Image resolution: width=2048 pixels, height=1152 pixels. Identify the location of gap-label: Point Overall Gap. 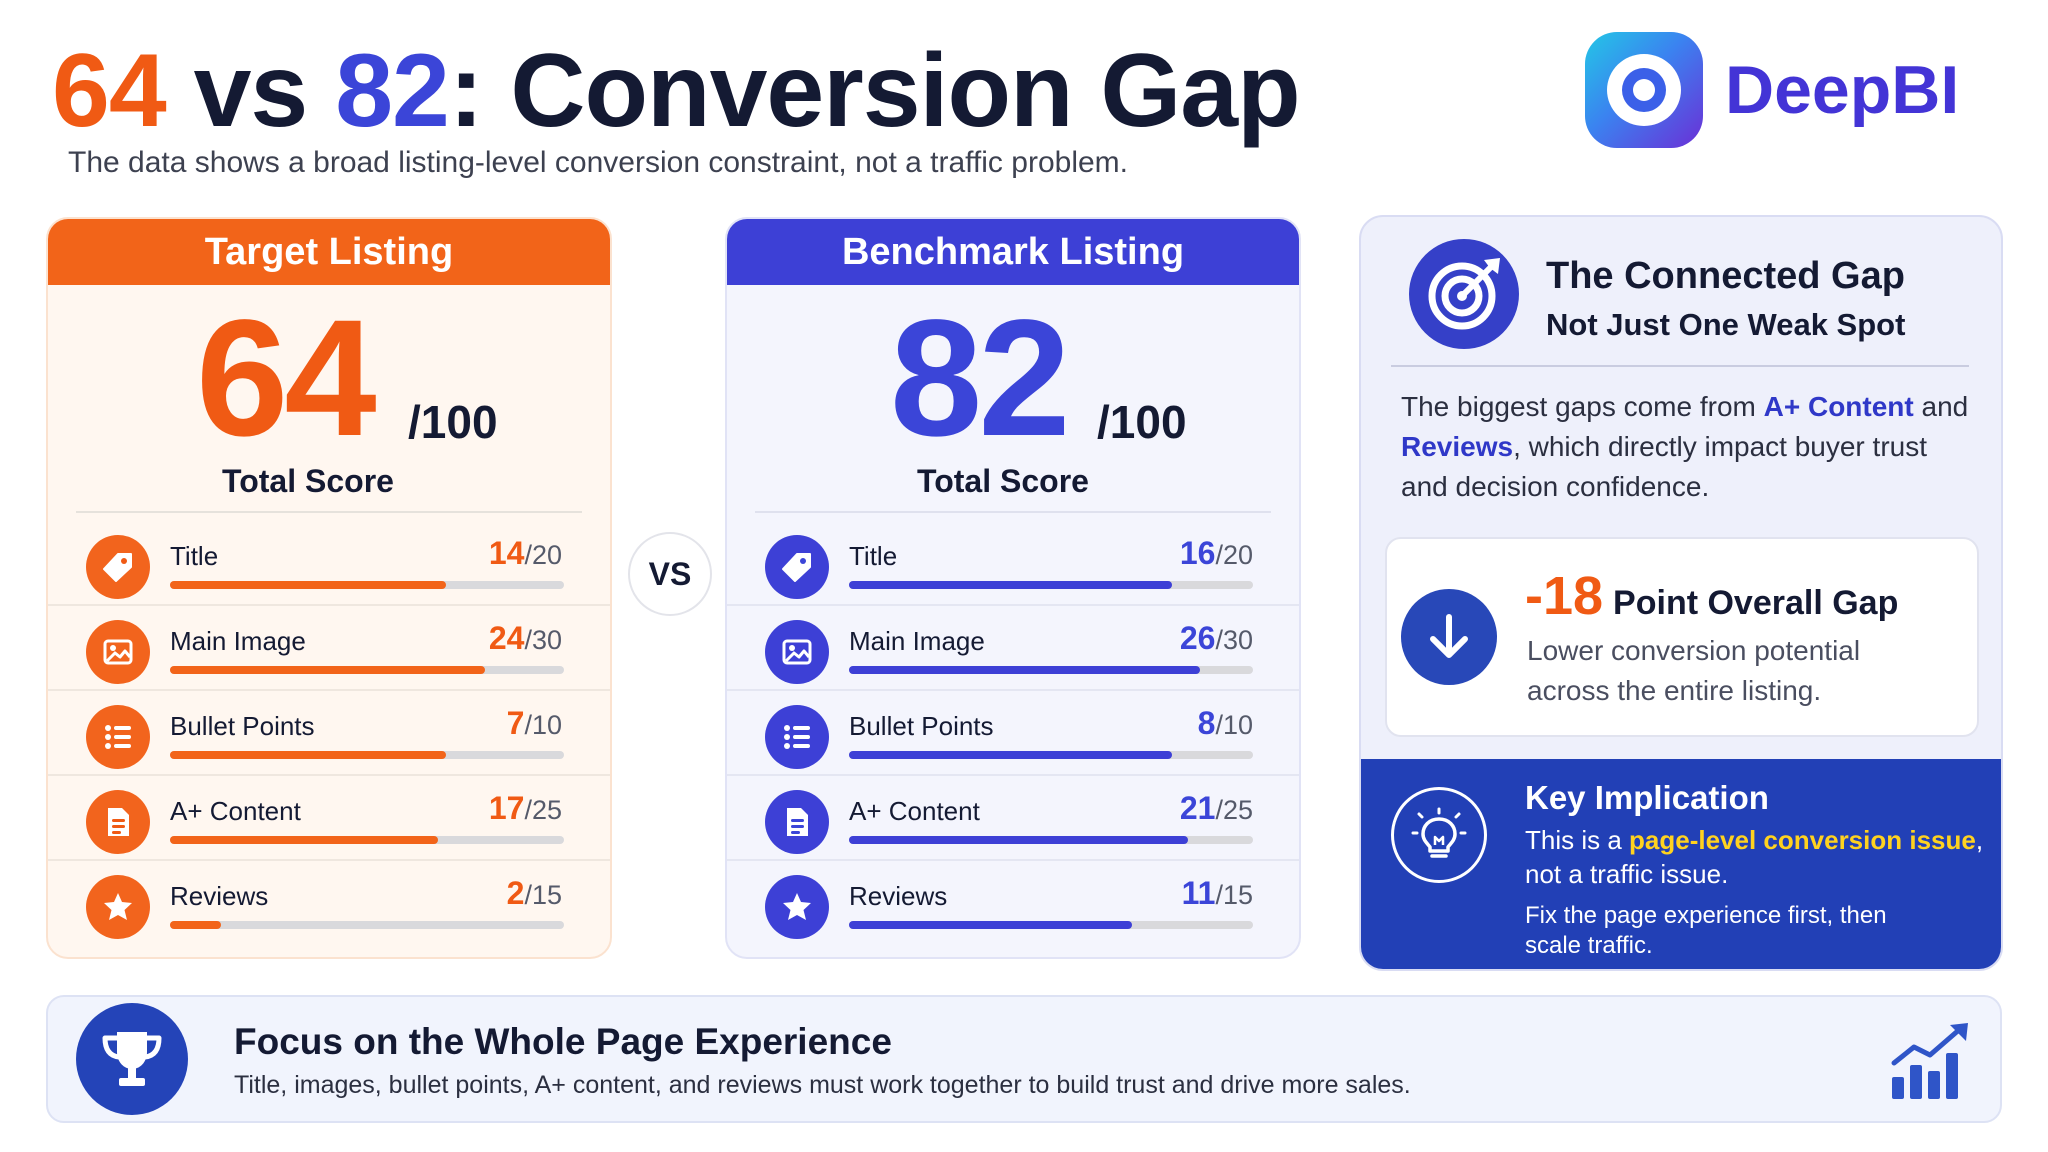
(1756, 603).